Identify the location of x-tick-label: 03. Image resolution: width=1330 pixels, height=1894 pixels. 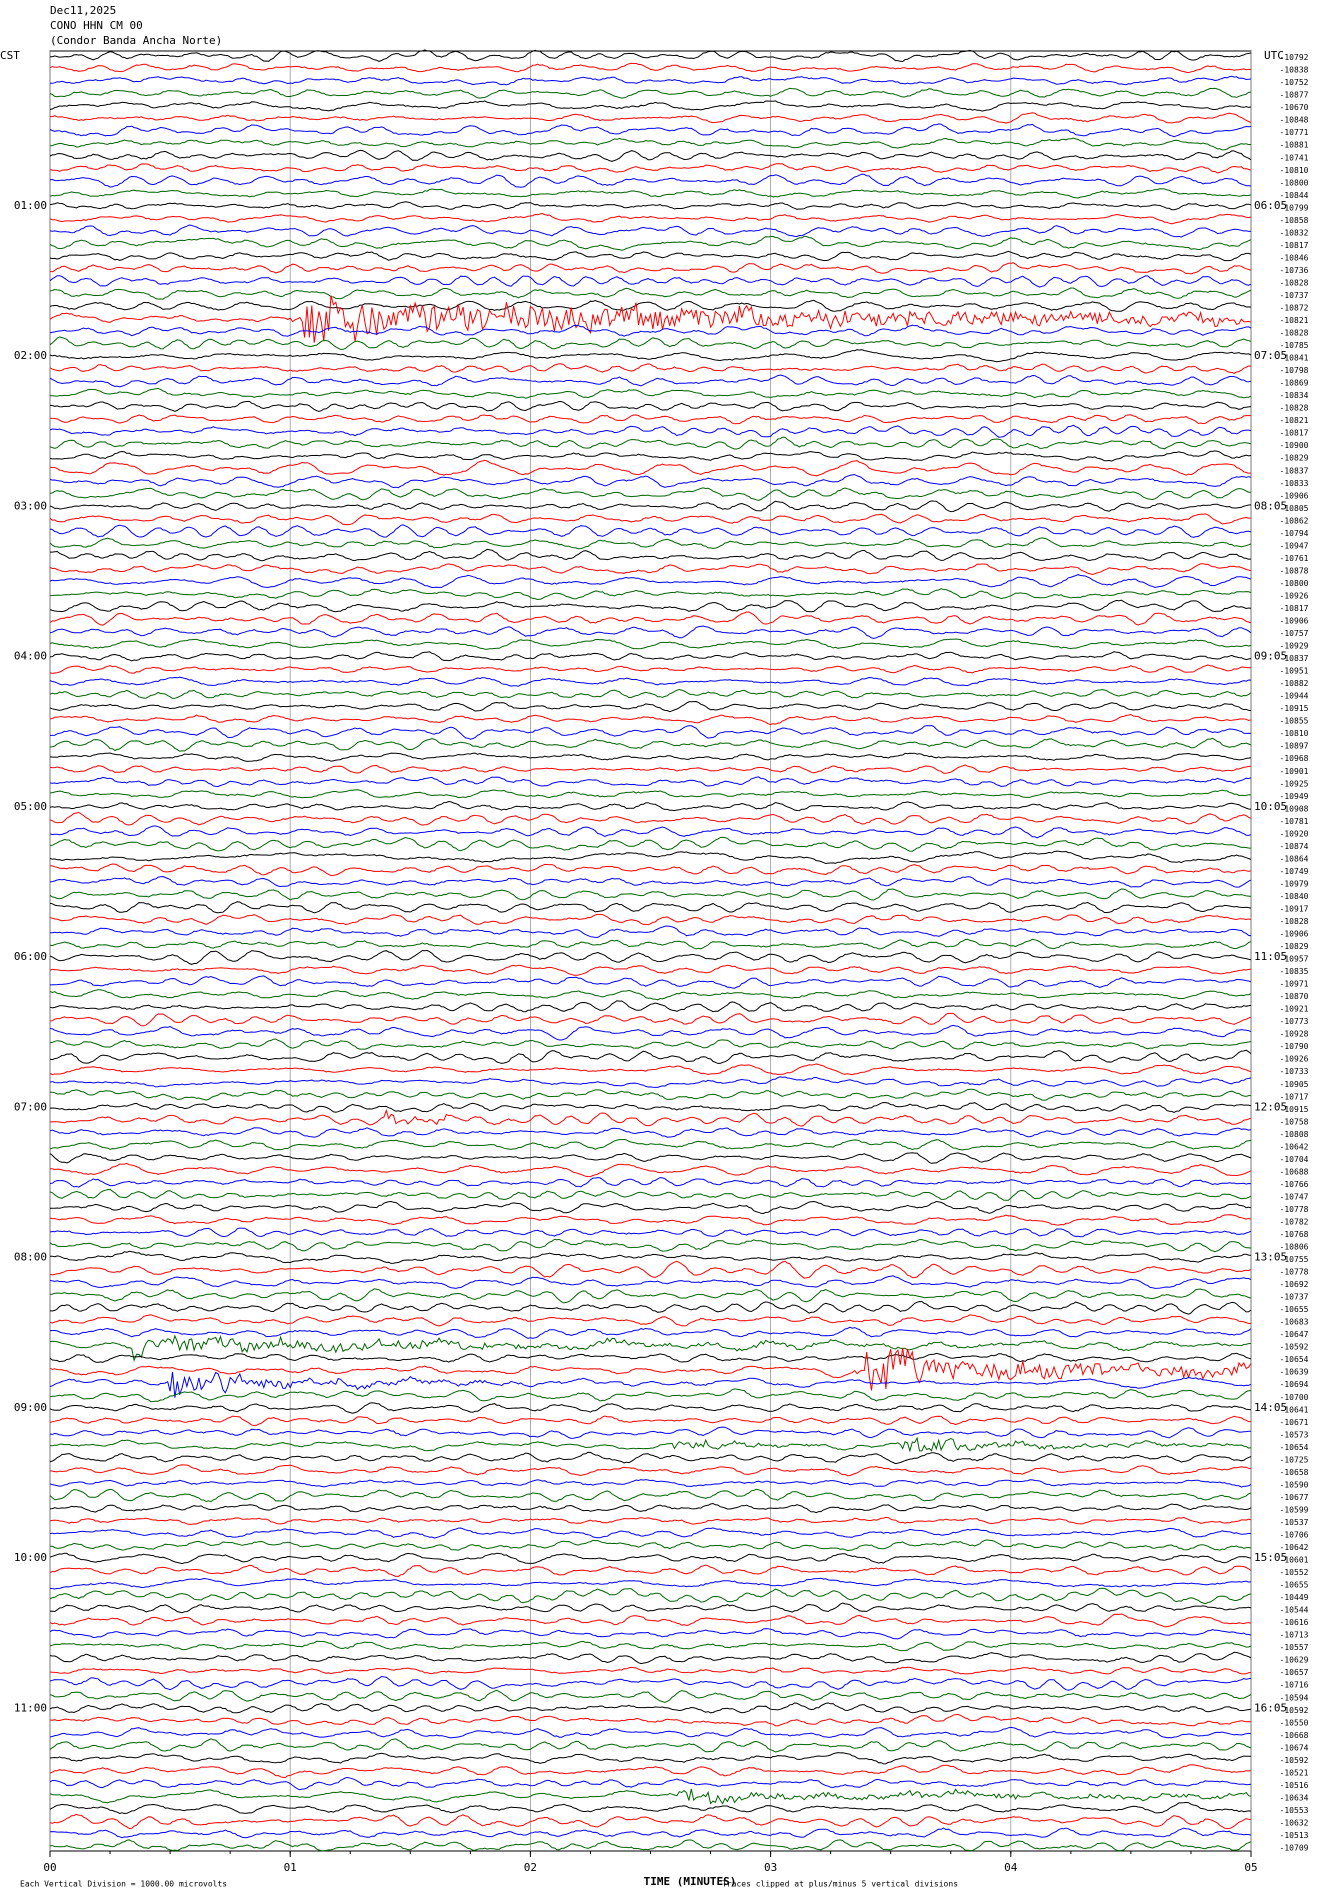
(770, 1867).